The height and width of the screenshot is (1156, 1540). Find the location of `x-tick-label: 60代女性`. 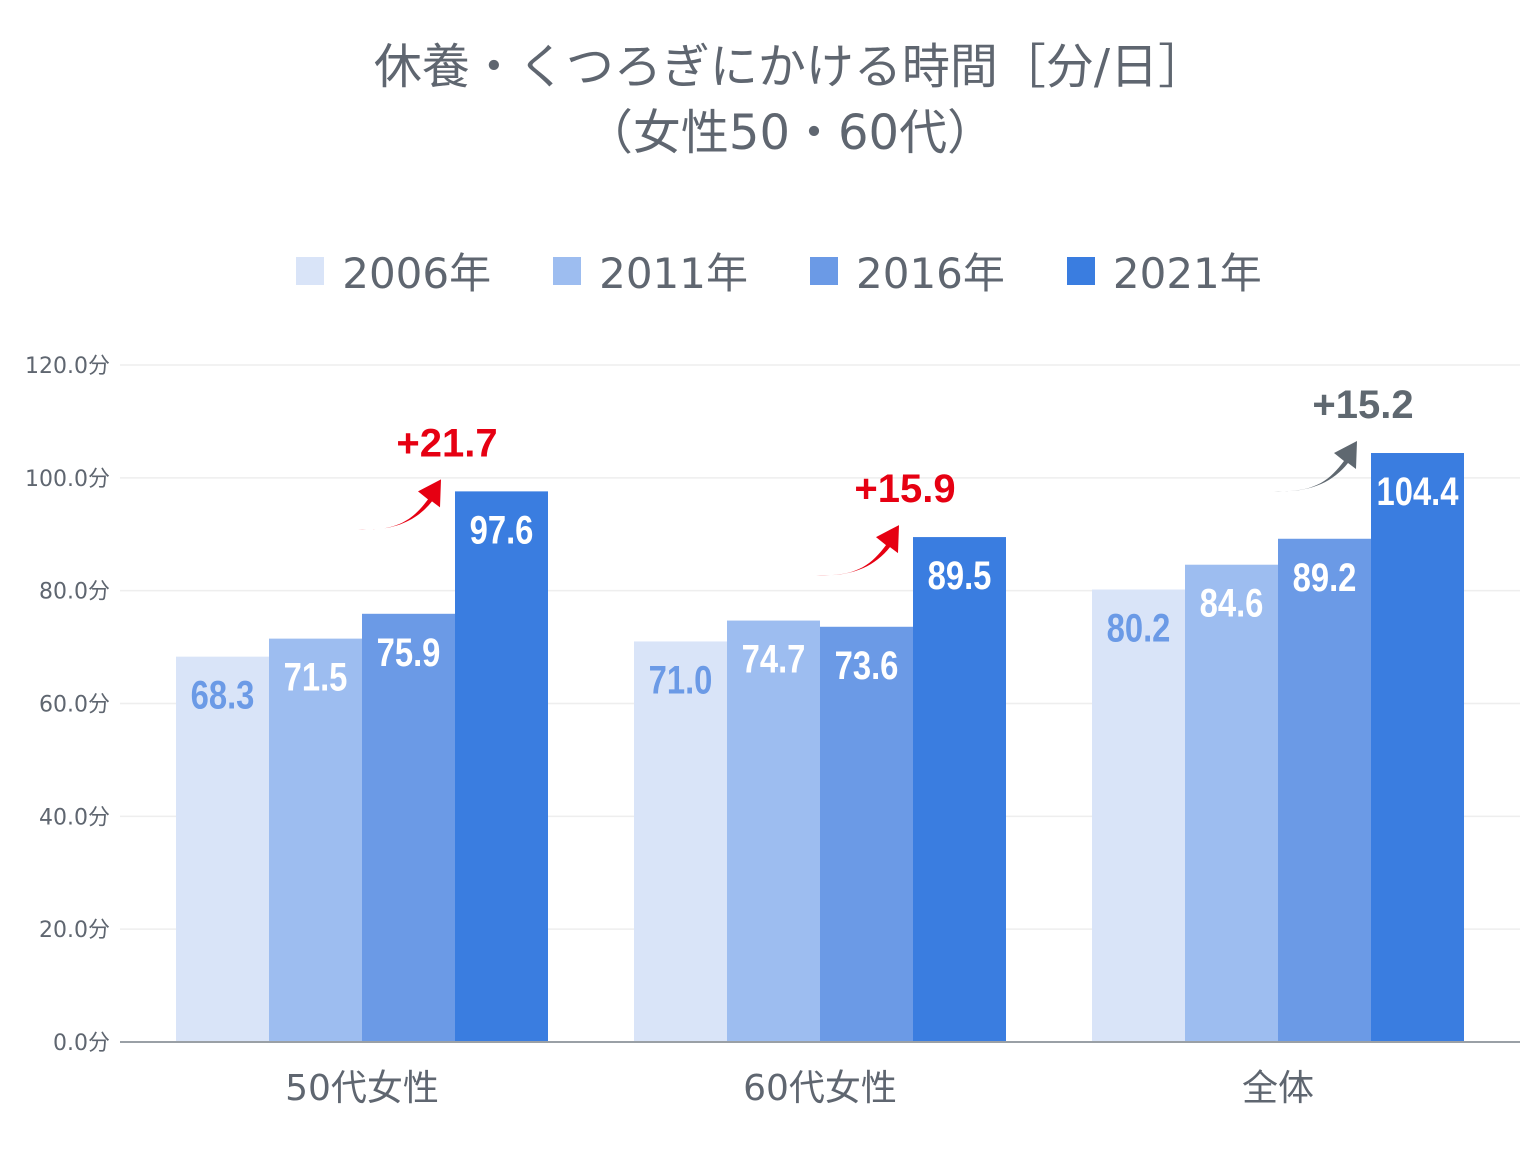

x-tick-label: 60代女性 is located at coordinates (820, 1088).